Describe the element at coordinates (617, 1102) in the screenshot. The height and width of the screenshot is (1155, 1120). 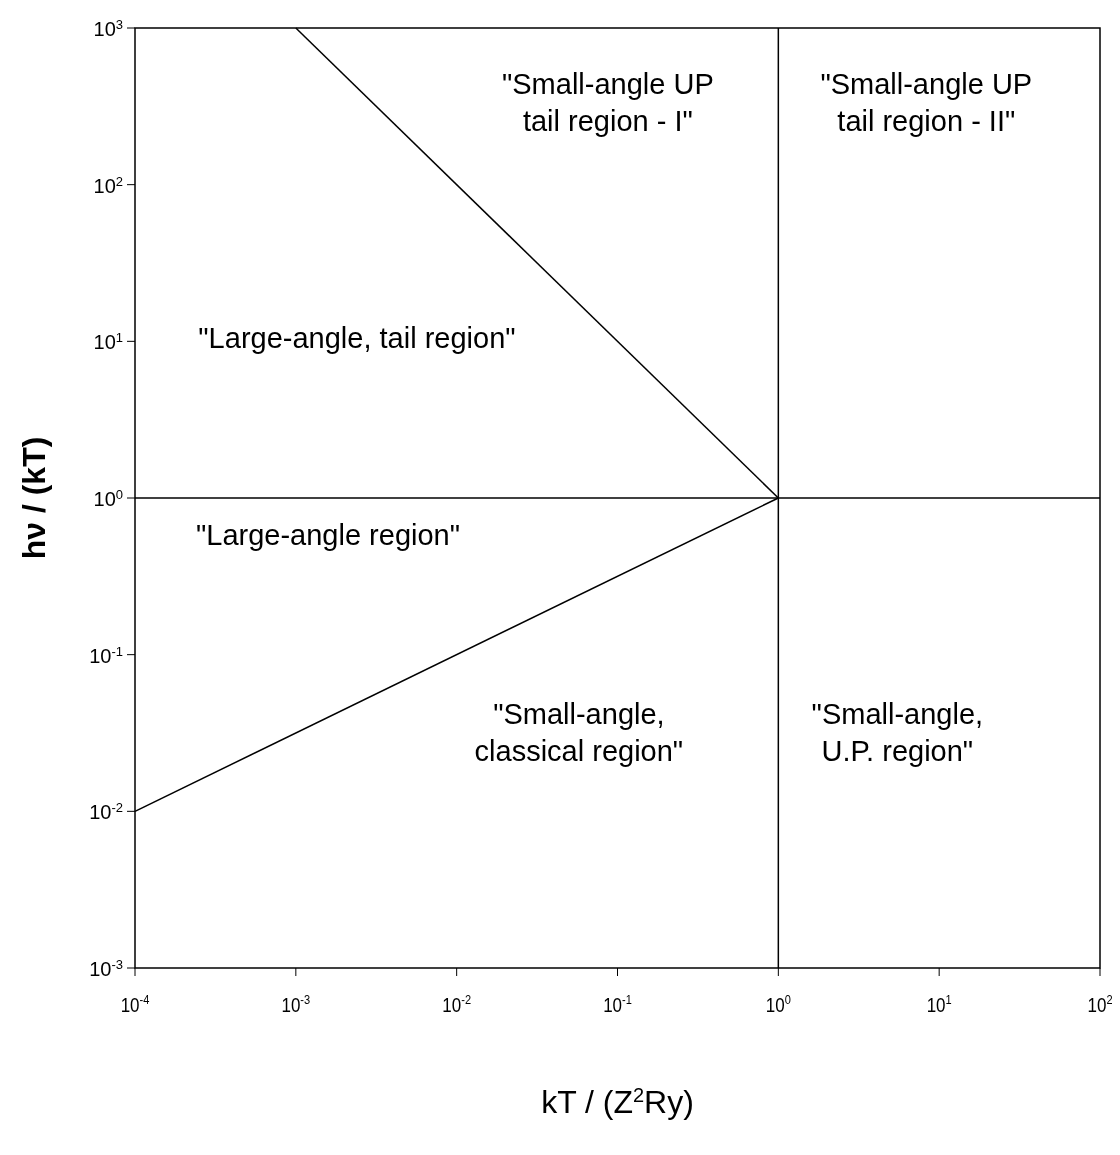
I see `x-axis-title: kT / (Z$^{2}$Ry)` at that location.